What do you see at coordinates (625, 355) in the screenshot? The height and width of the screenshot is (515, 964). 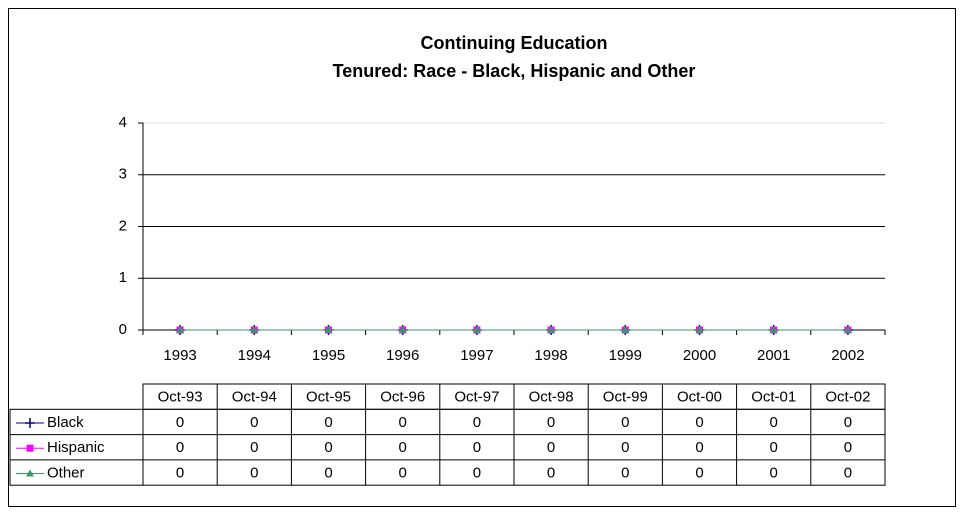 I see `x-tick-label: 1999` at bounding box center [625, 355].